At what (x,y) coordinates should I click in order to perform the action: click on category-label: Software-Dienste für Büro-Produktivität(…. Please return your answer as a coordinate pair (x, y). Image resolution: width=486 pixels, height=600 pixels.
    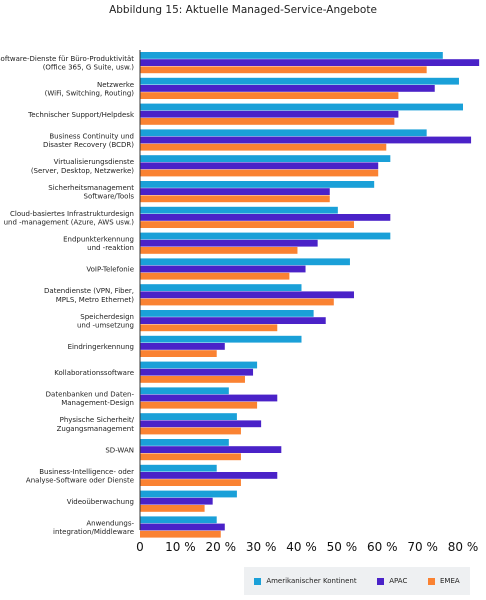
    Looking at the image, I should click on (67, 63).